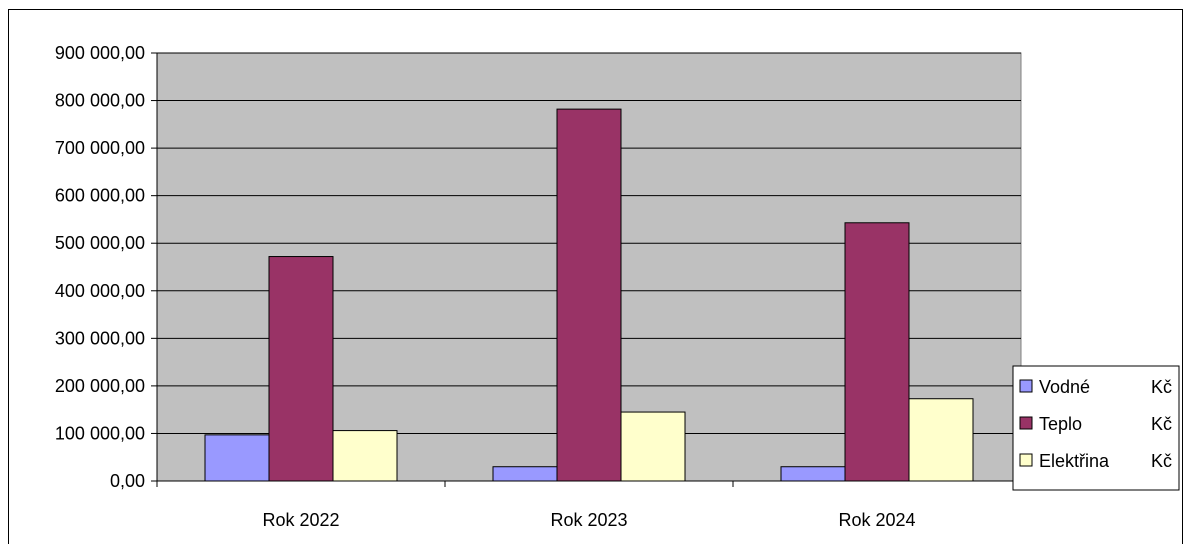 This screenshot has width=1188, height=548. Describe the element at coordinates (301, 369) in the screenshot. I see `bar-teplo-rok-2022` at that location.